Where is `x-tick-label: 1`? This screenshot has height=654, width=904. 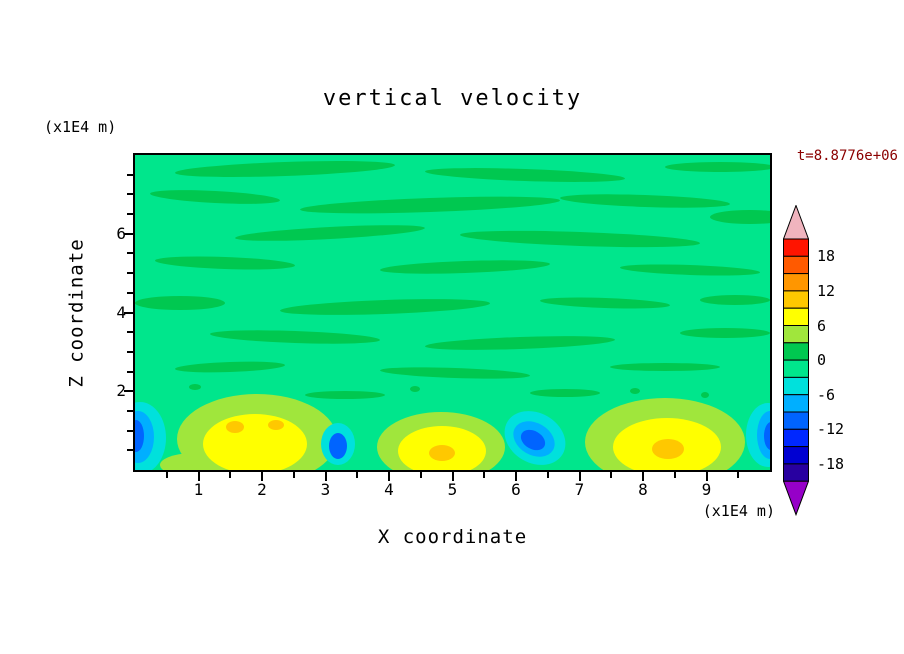 x-tick-label: 1 is located at coordinates (198, 489).